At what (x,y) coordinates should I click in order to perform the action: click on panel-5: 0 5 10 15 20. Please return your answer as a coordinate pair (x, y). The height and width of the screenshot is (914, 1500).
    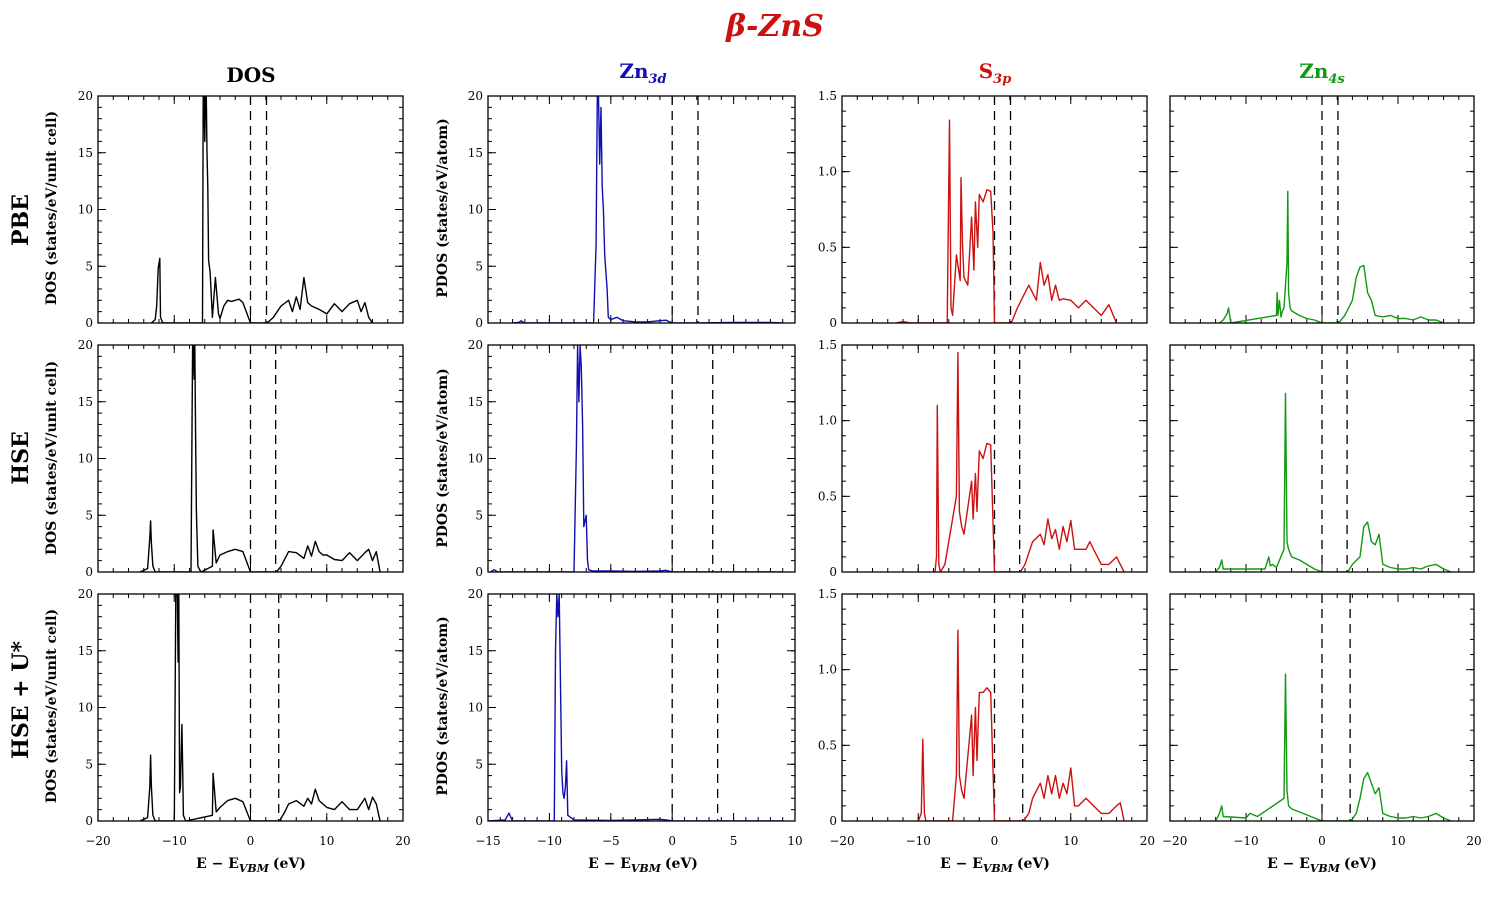
    Looking at the image, I should click on (241, 458).